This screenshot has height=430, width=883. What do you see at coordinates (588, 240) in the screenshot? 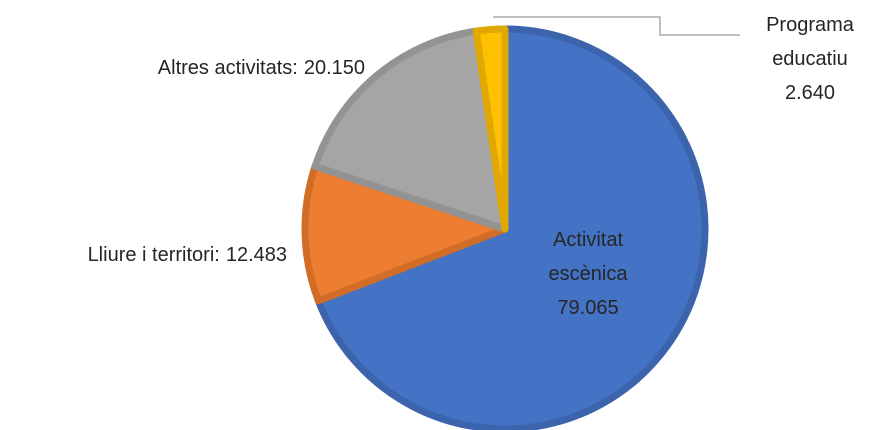
I see `category-word: Activitat` at bounding box center [588, 240].